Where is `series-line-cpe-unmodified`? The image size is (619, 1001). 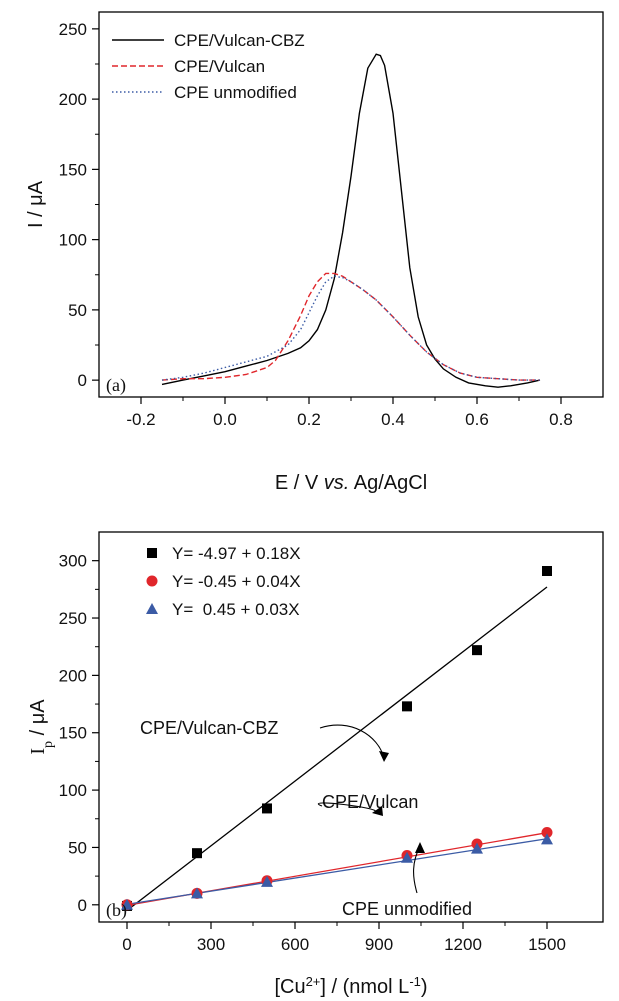 series-line-cpe-unmodified is located at coordinates (350, 328).